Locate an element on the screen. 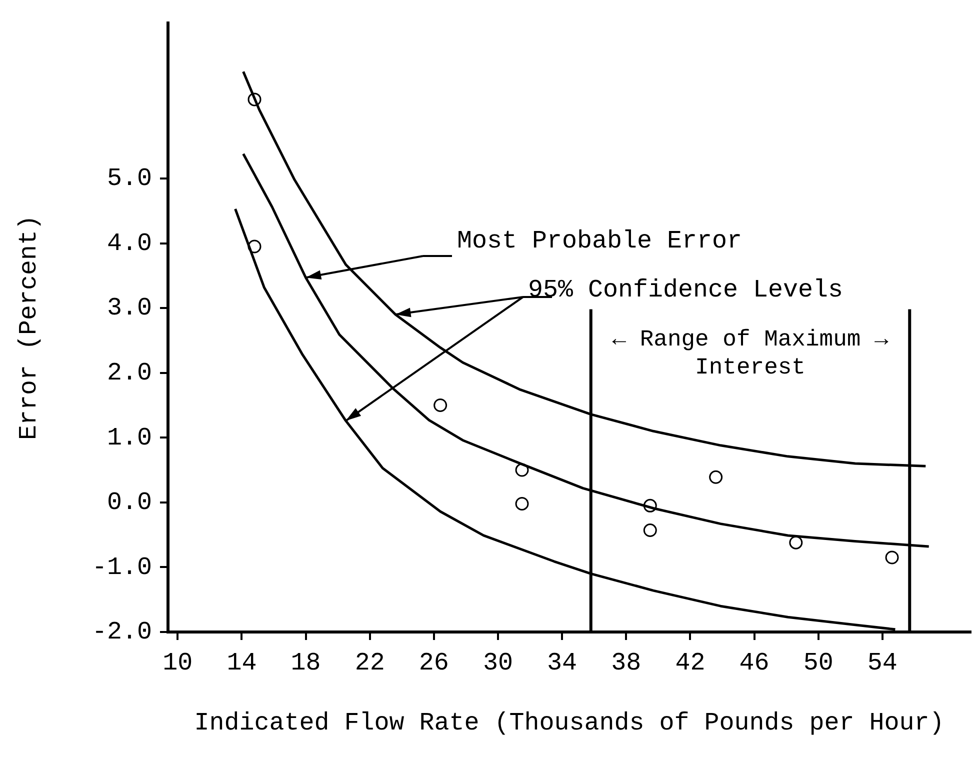 This screenshot has width=978, height=757. x-tick-label: 50 is located at coordinates (818, 663).